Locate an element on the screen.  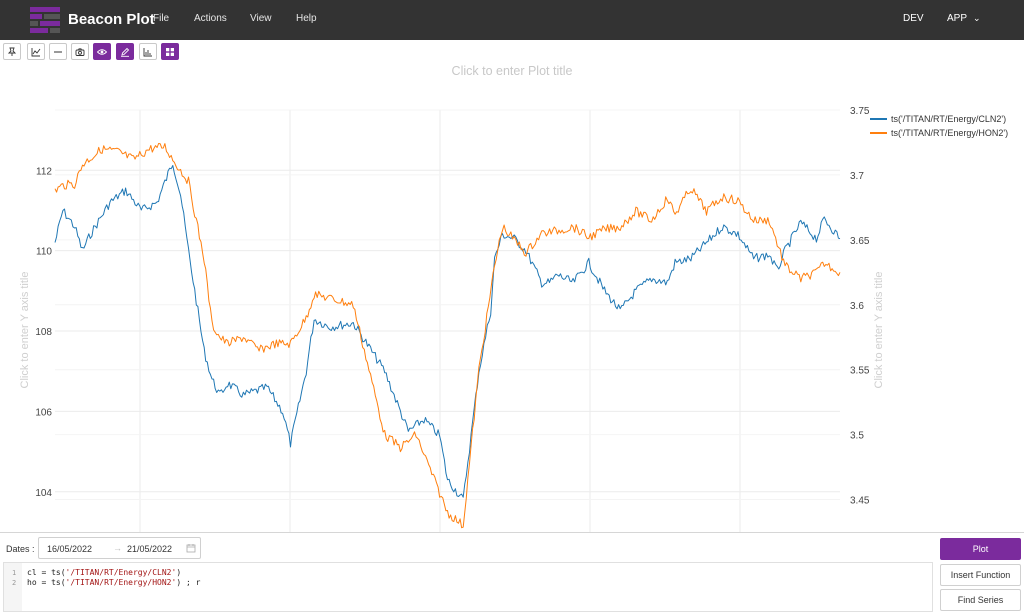
insert-function-button: Insert Function is located at coordinates (980, 575).